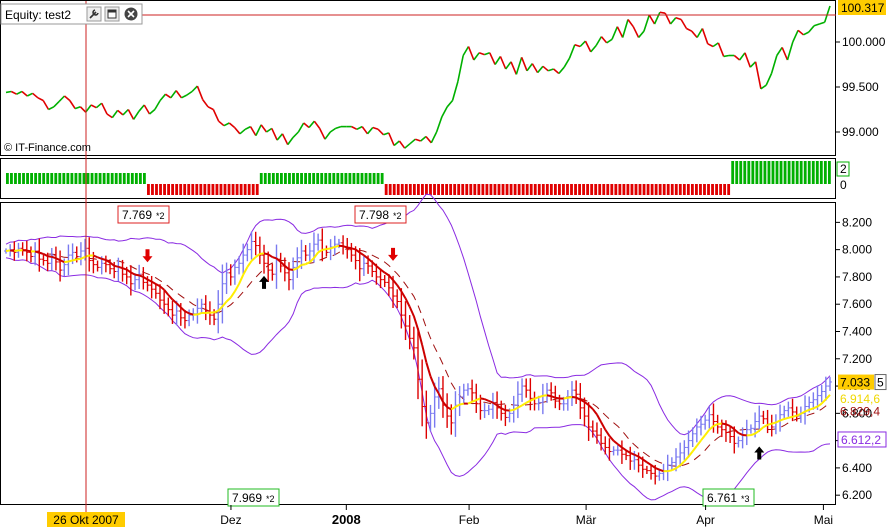  I want to click on ma-fast-value: 6.914,6, so click(860, 399).